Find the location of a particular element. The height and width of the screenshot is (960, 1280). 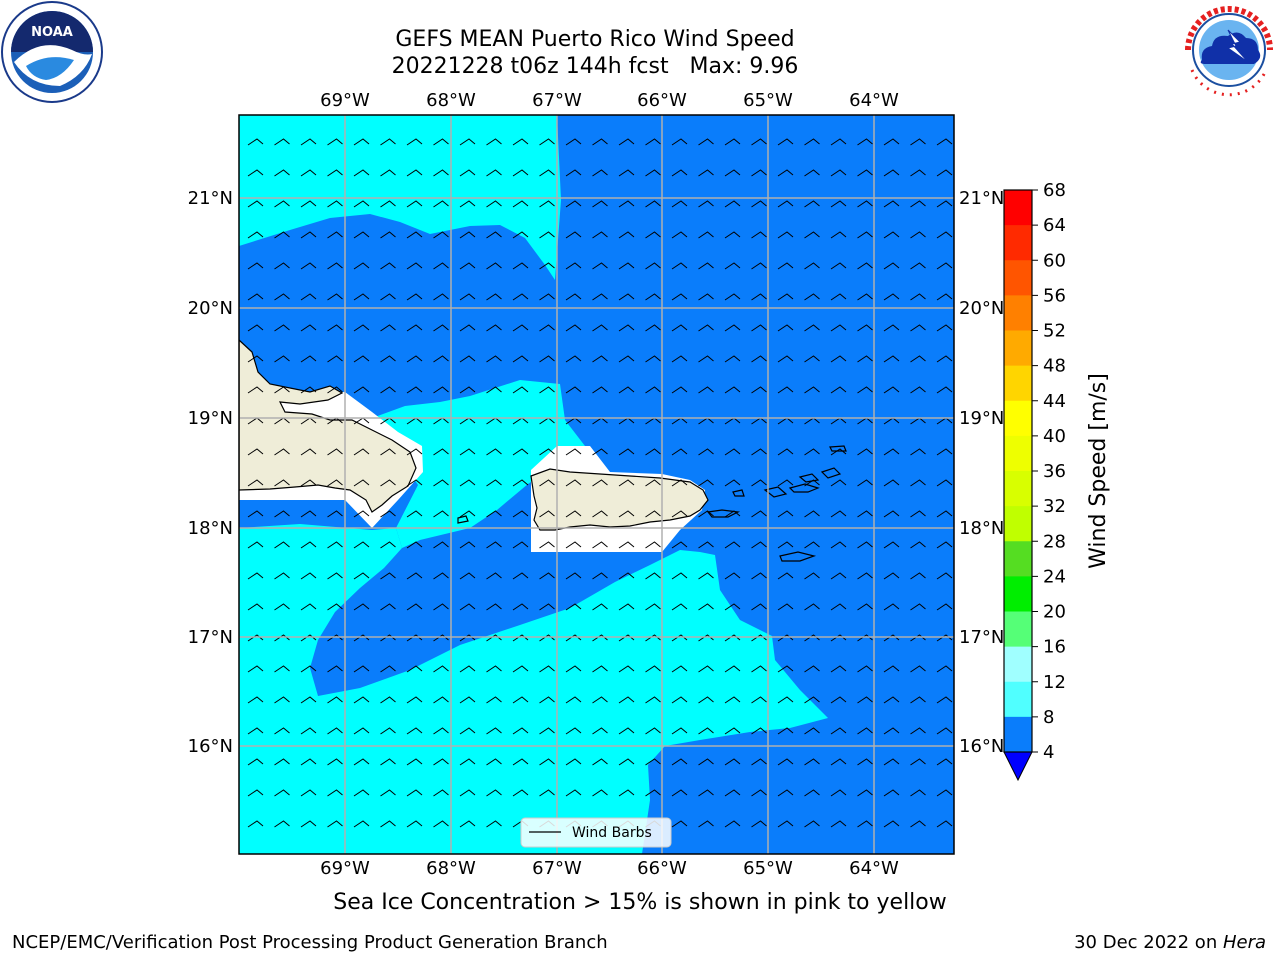

lat-label-left: 18°N is located at coordinates (210, 528).